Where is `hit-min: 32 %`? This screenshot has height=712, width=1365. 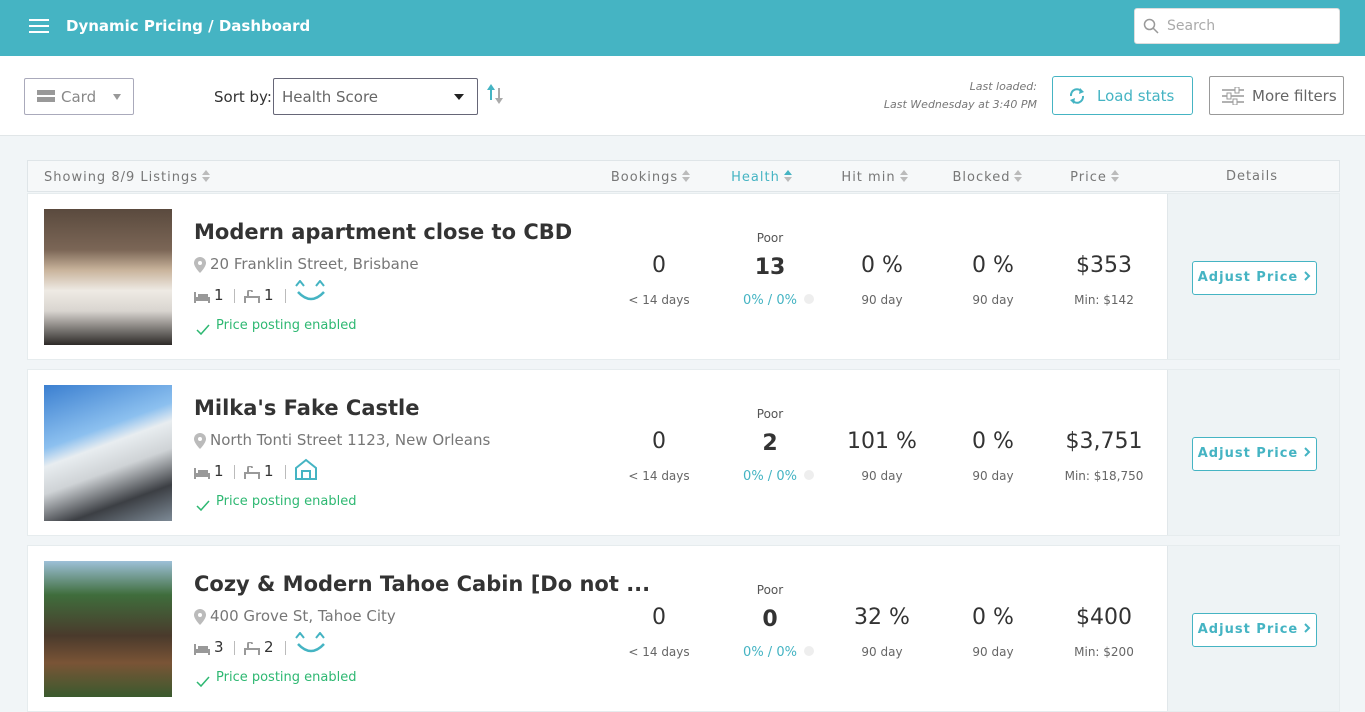 hit-min: 32 % is located at coordinates (882, 617).